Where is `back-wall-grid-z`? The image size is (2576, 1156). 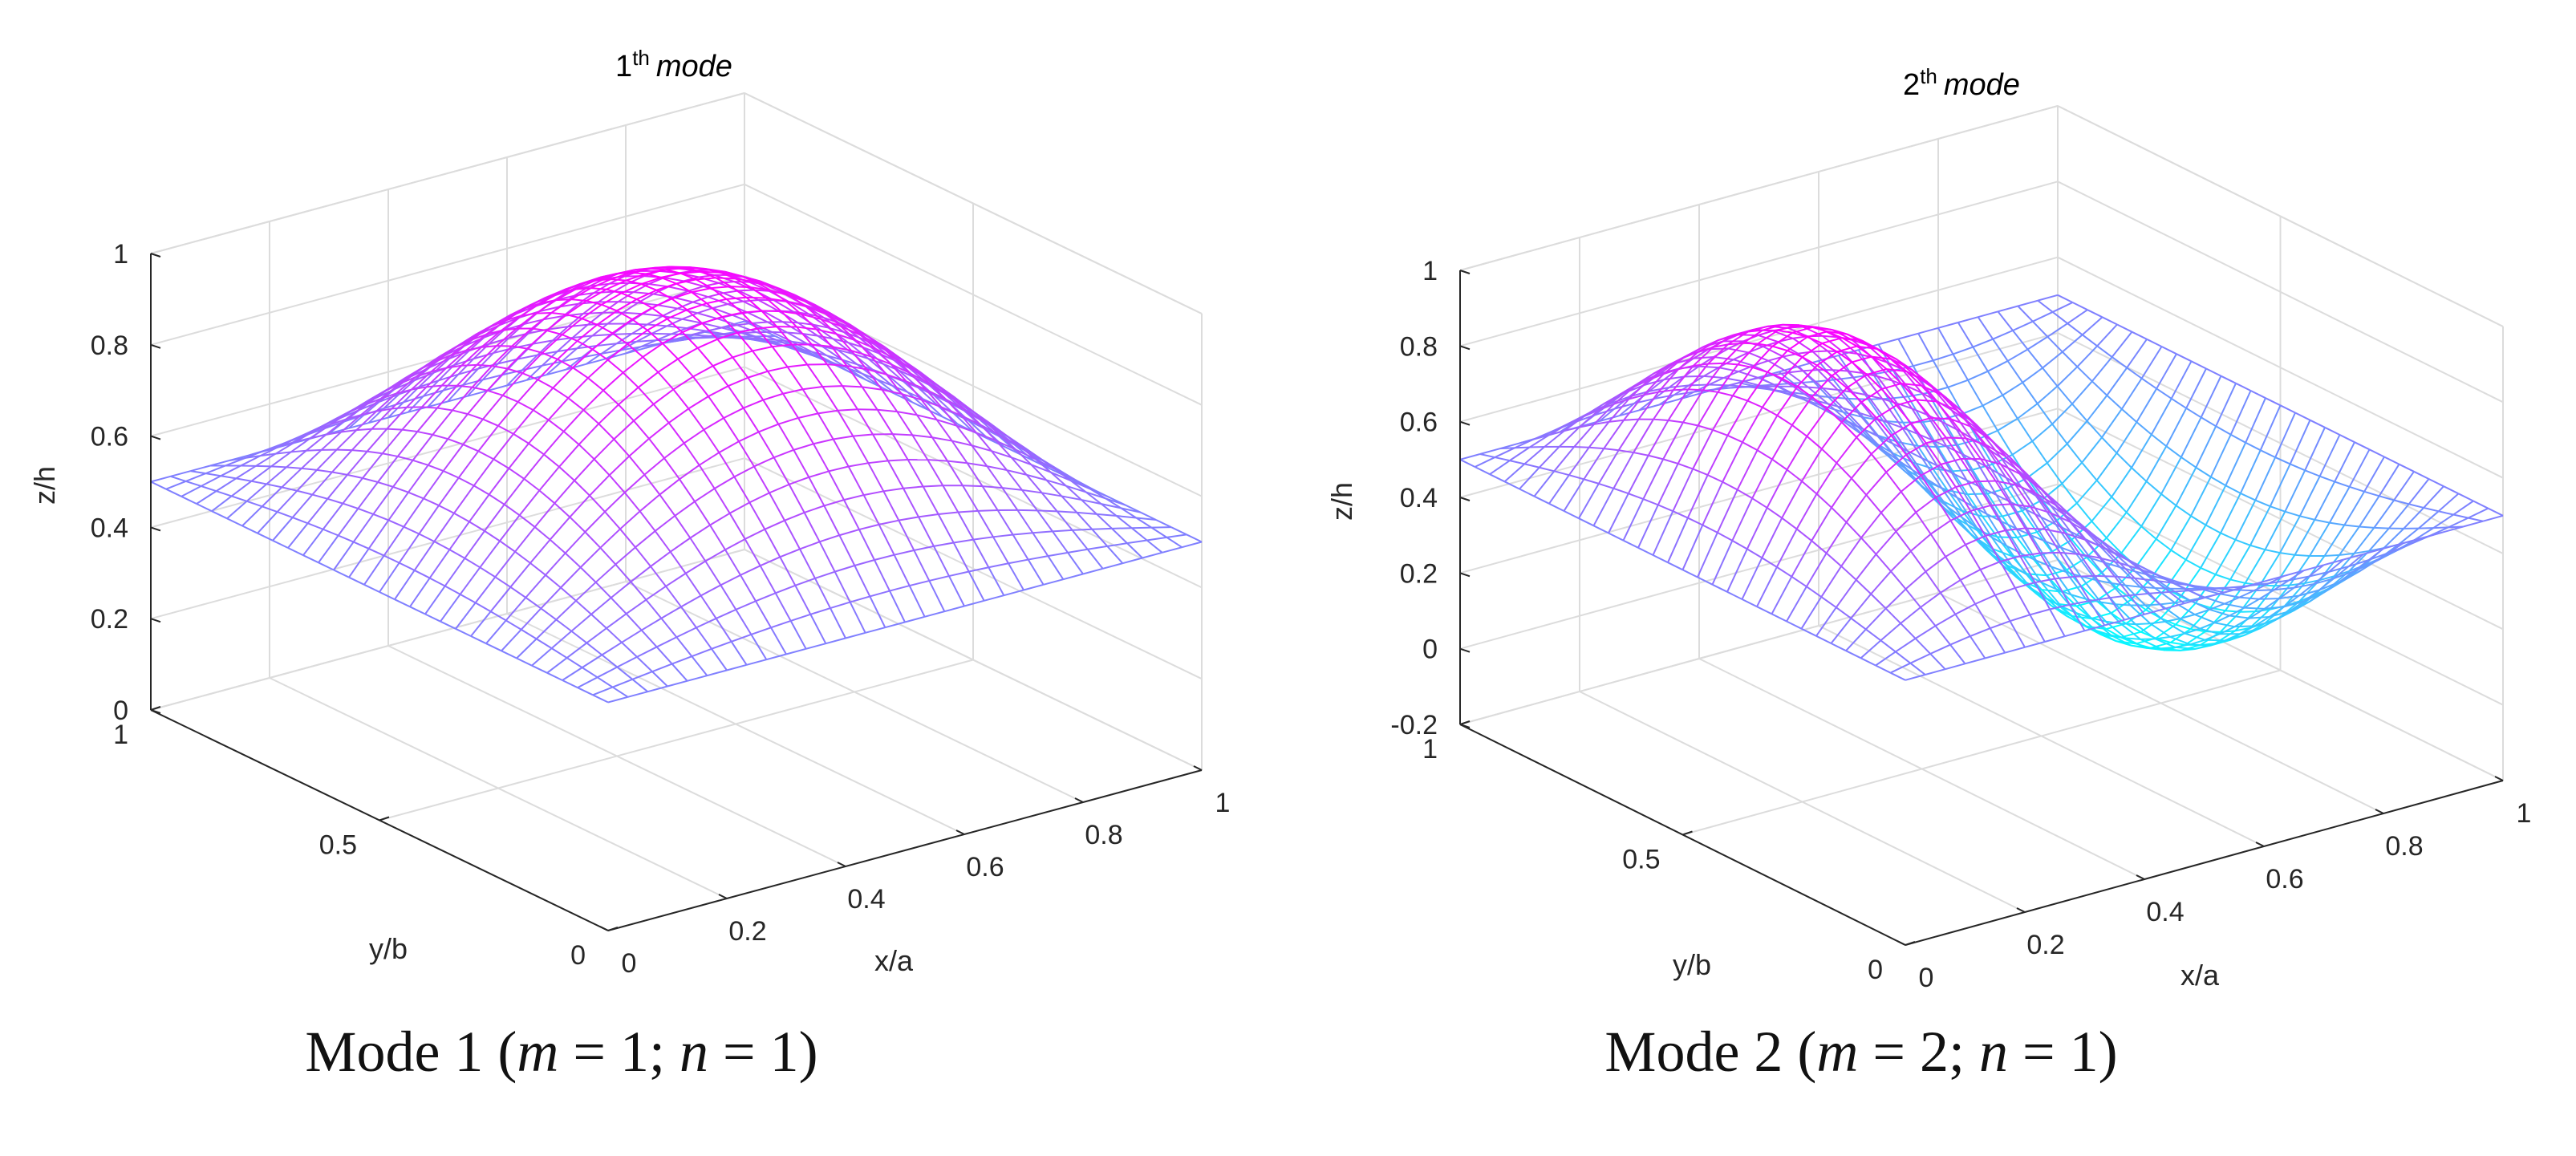
back-wall-grid-z is located at coordinates (447, 630).